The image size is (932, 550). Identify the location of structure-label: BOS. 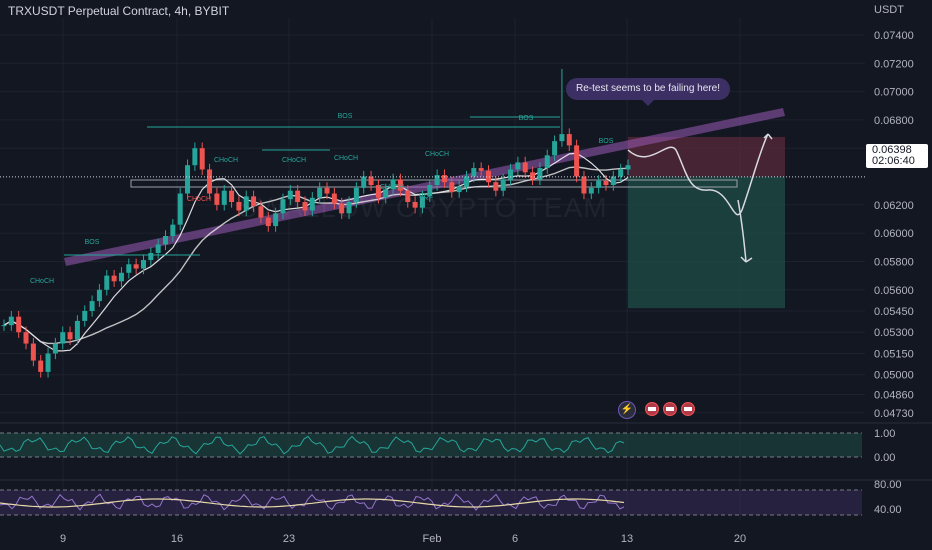
(606, 141).